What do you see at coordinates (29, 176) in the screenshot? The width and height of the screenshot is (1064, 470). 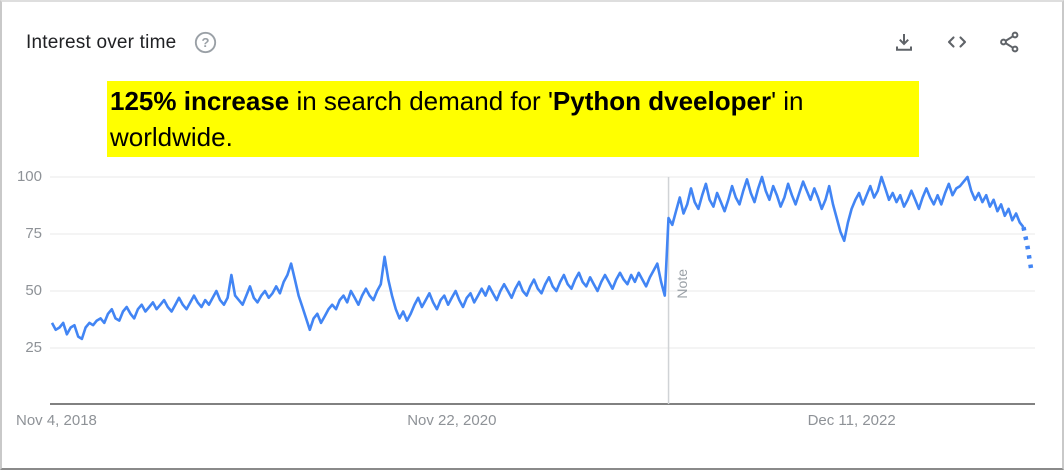 I see `y-tick-100: 100` at bounding box center [29, 176].